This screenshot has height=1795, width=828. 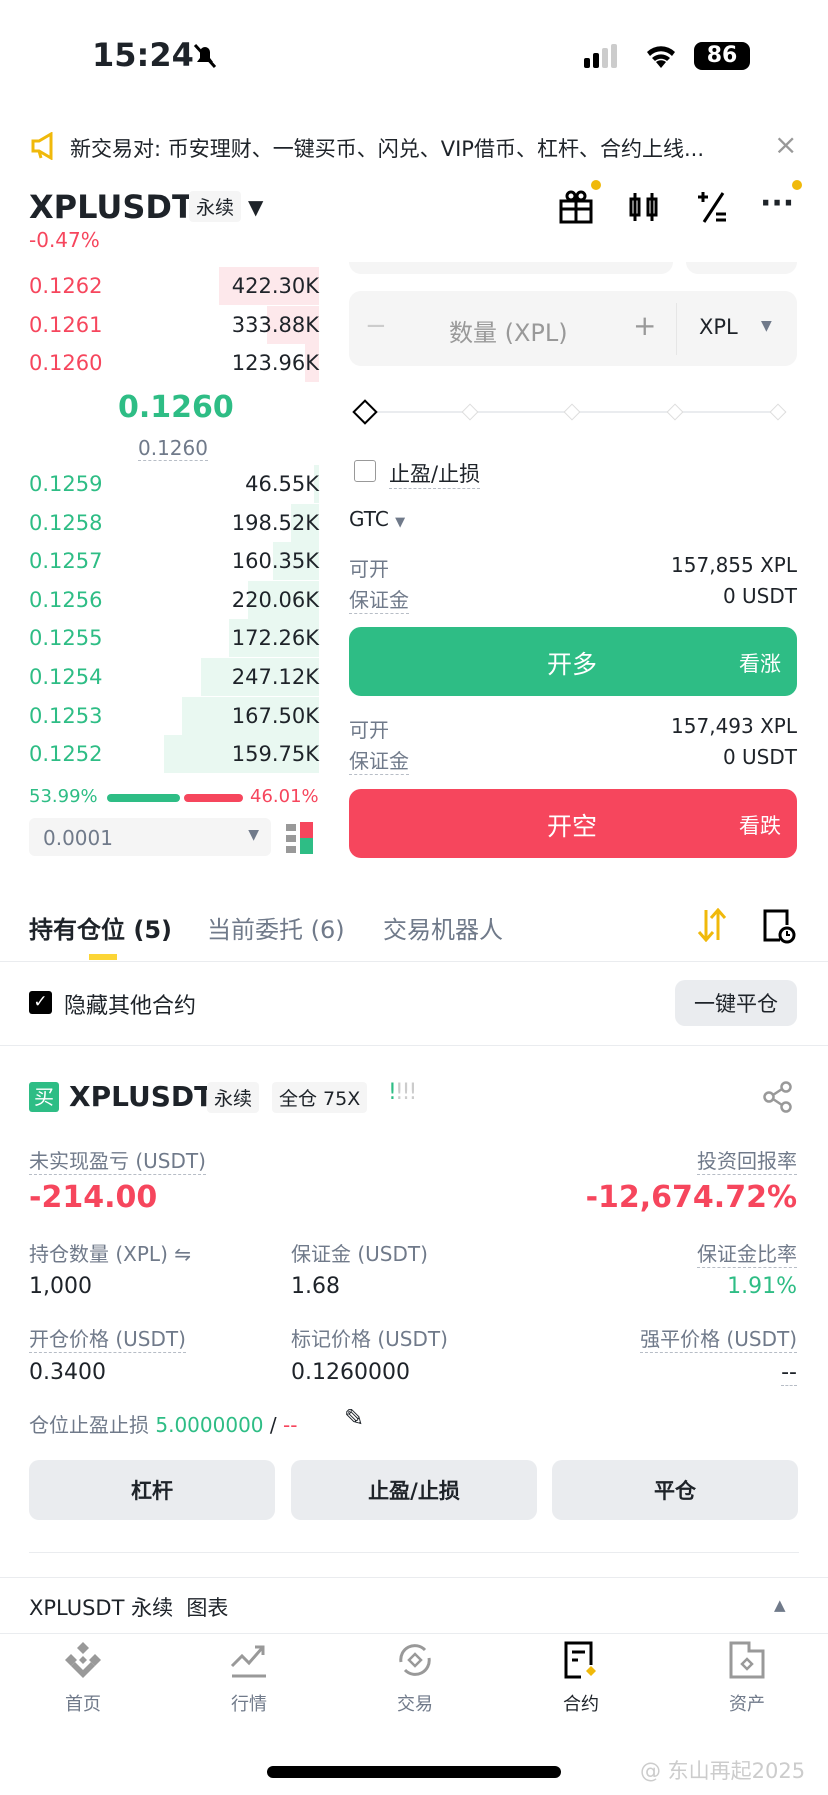 What do you see at coordinates (213, 798) in the screenshot?
I see `sell-ratio-bar` at bounding box center [213, 798].